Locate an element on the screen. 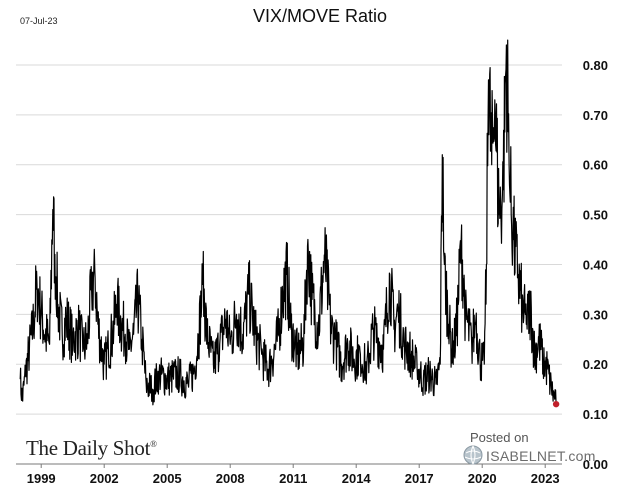  x-tick-label: 2014 is located at coordinates (357, 478).